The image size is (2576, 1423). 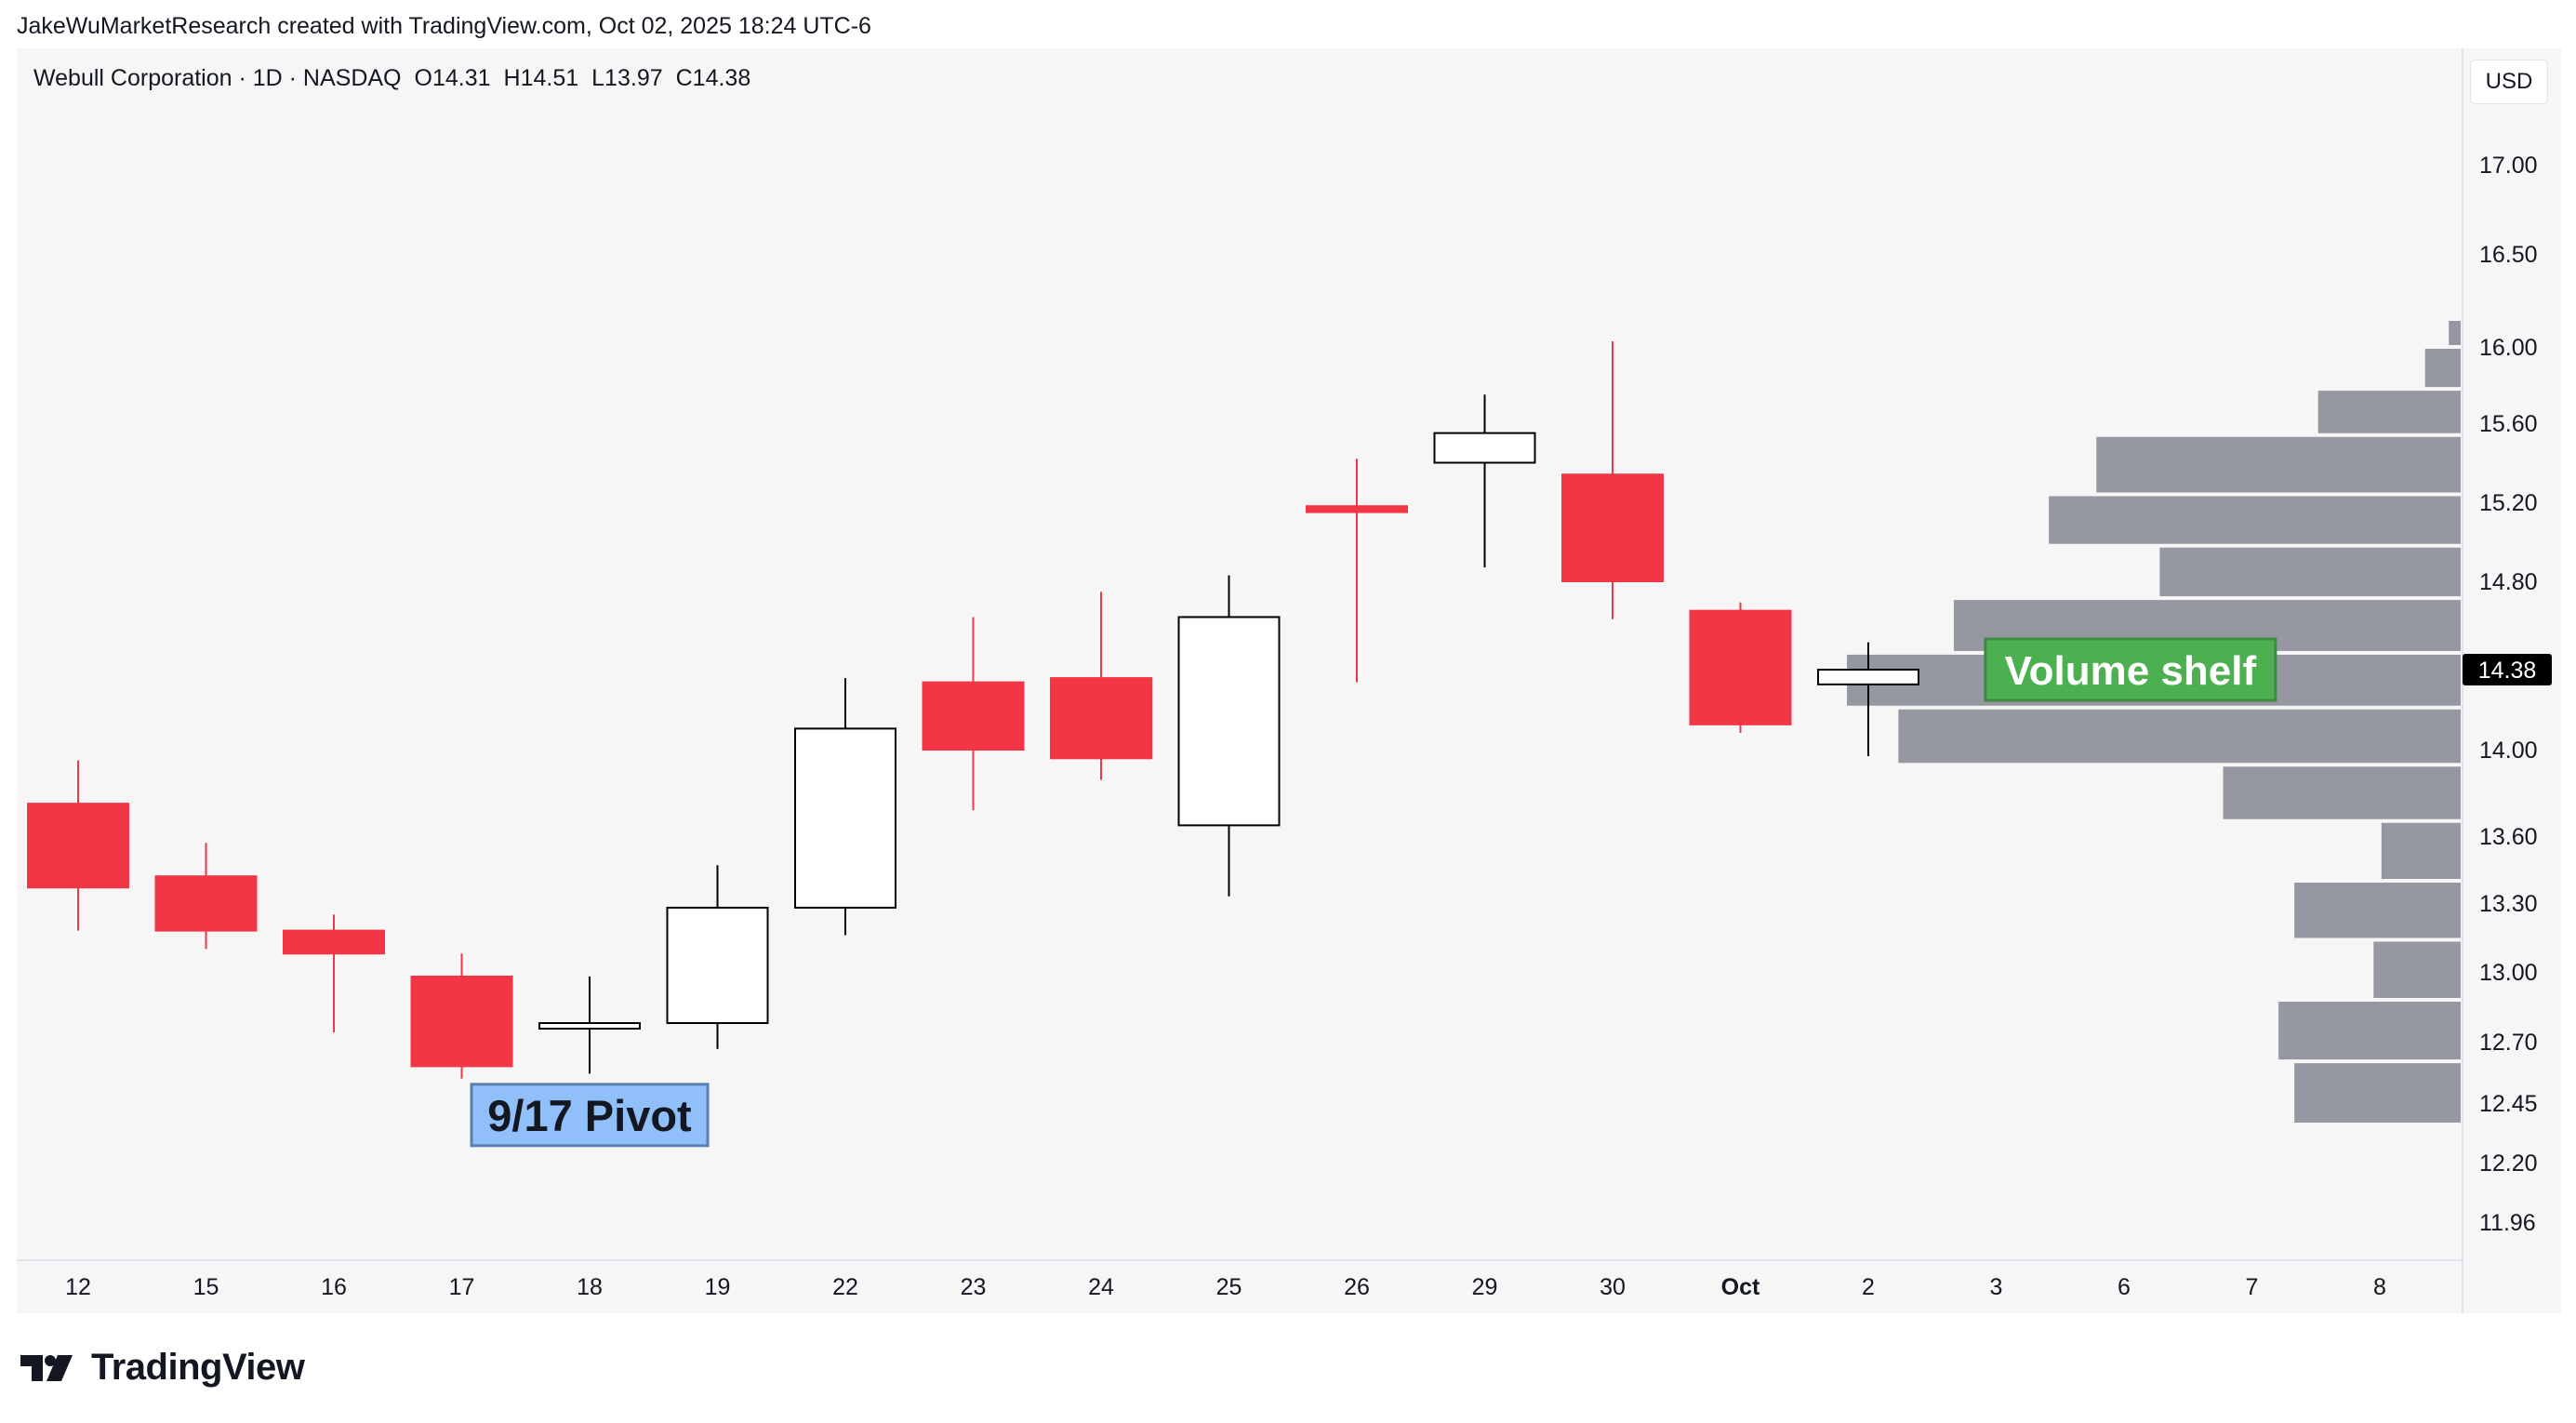 I want to click on x-tick-label: 15, so click(x=206, y=1287).